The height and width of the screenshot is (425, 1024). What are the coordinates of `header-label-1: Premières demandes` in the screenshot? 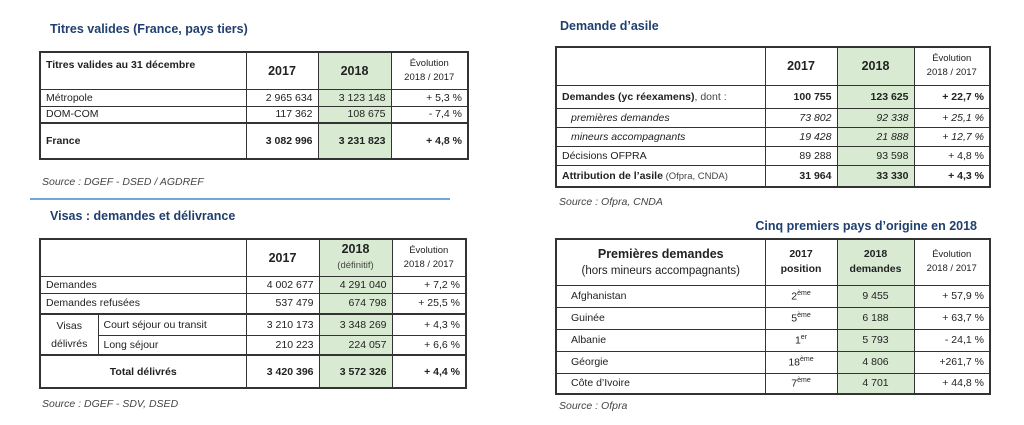 It's located at (660, 253).